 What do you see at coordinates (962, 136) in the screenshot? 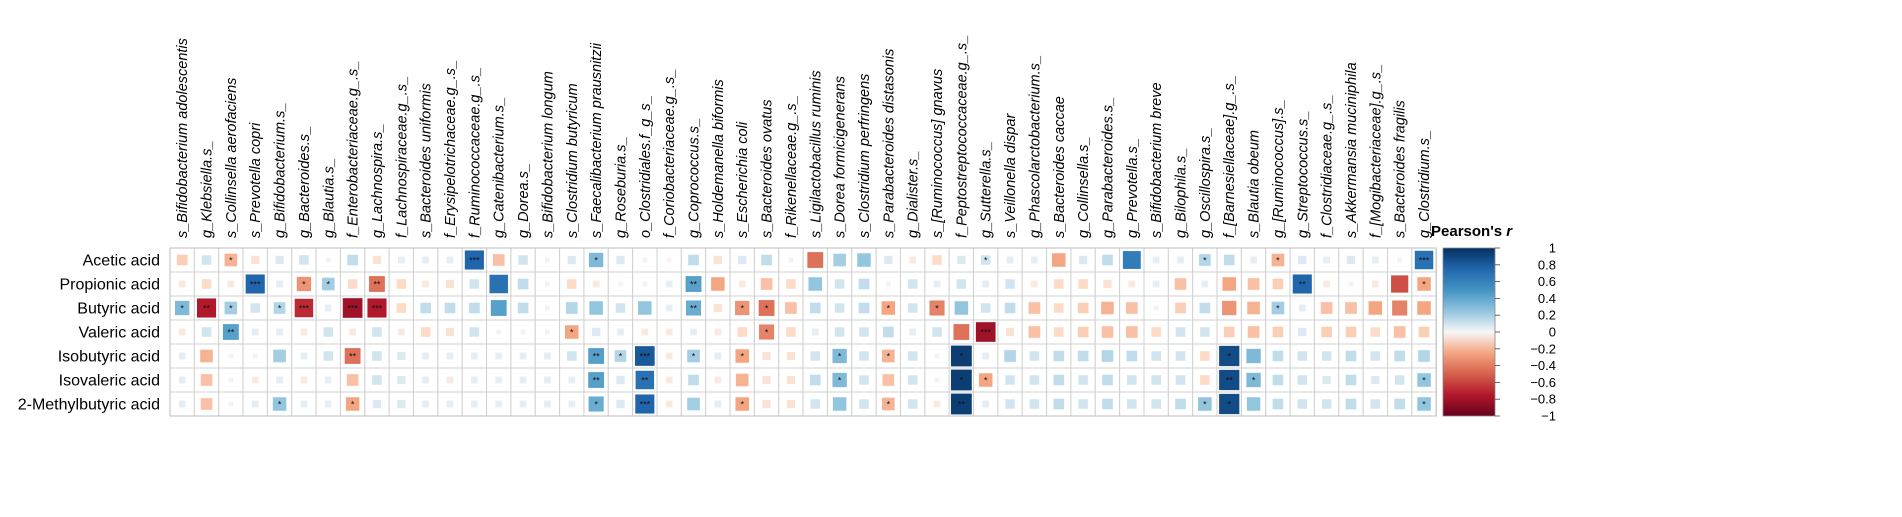
I see `column-label: f_Peptostreptococcaceae.g_.s_` at bounding box center [962, 136].